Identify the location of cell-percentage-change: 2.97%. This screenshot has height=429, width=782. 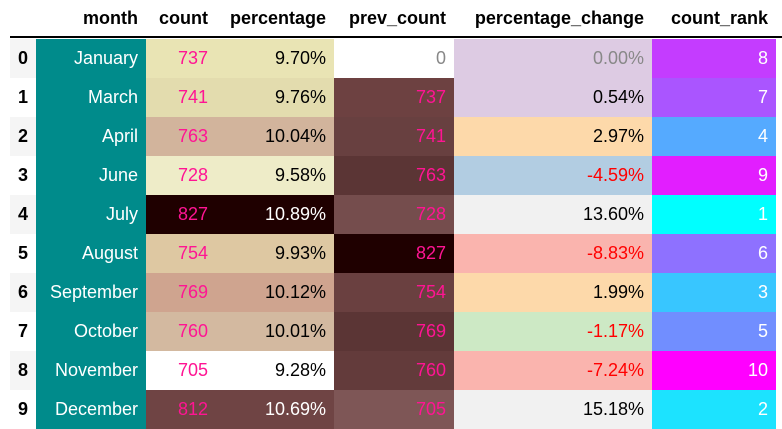
(553, 136).